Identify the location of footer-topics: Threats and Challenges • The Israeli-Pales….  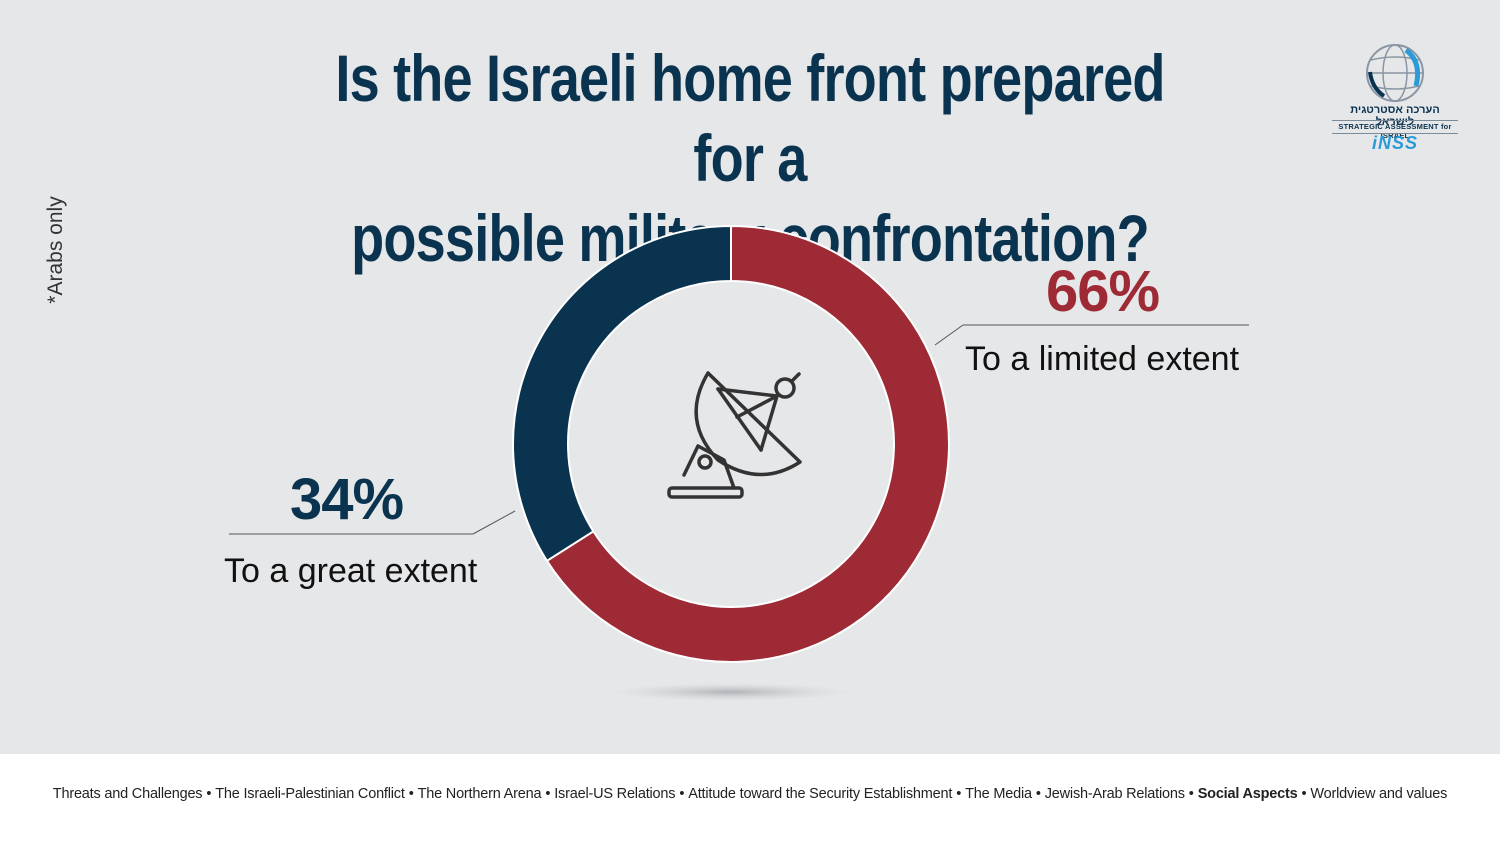
(750, 794).